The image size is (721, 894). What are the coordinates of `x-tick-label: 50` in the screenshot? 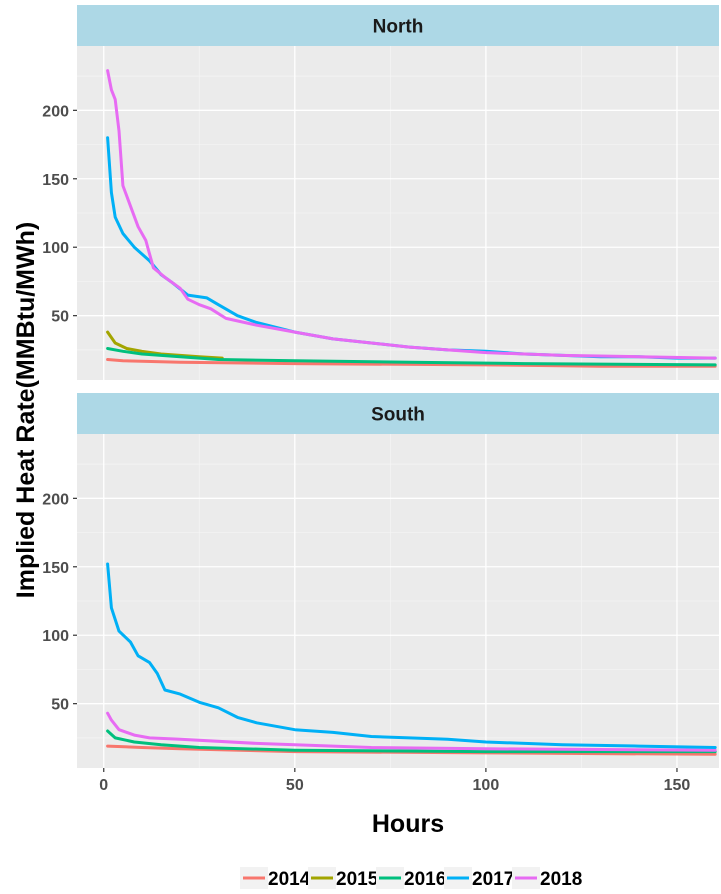 It's located at (295, 785).